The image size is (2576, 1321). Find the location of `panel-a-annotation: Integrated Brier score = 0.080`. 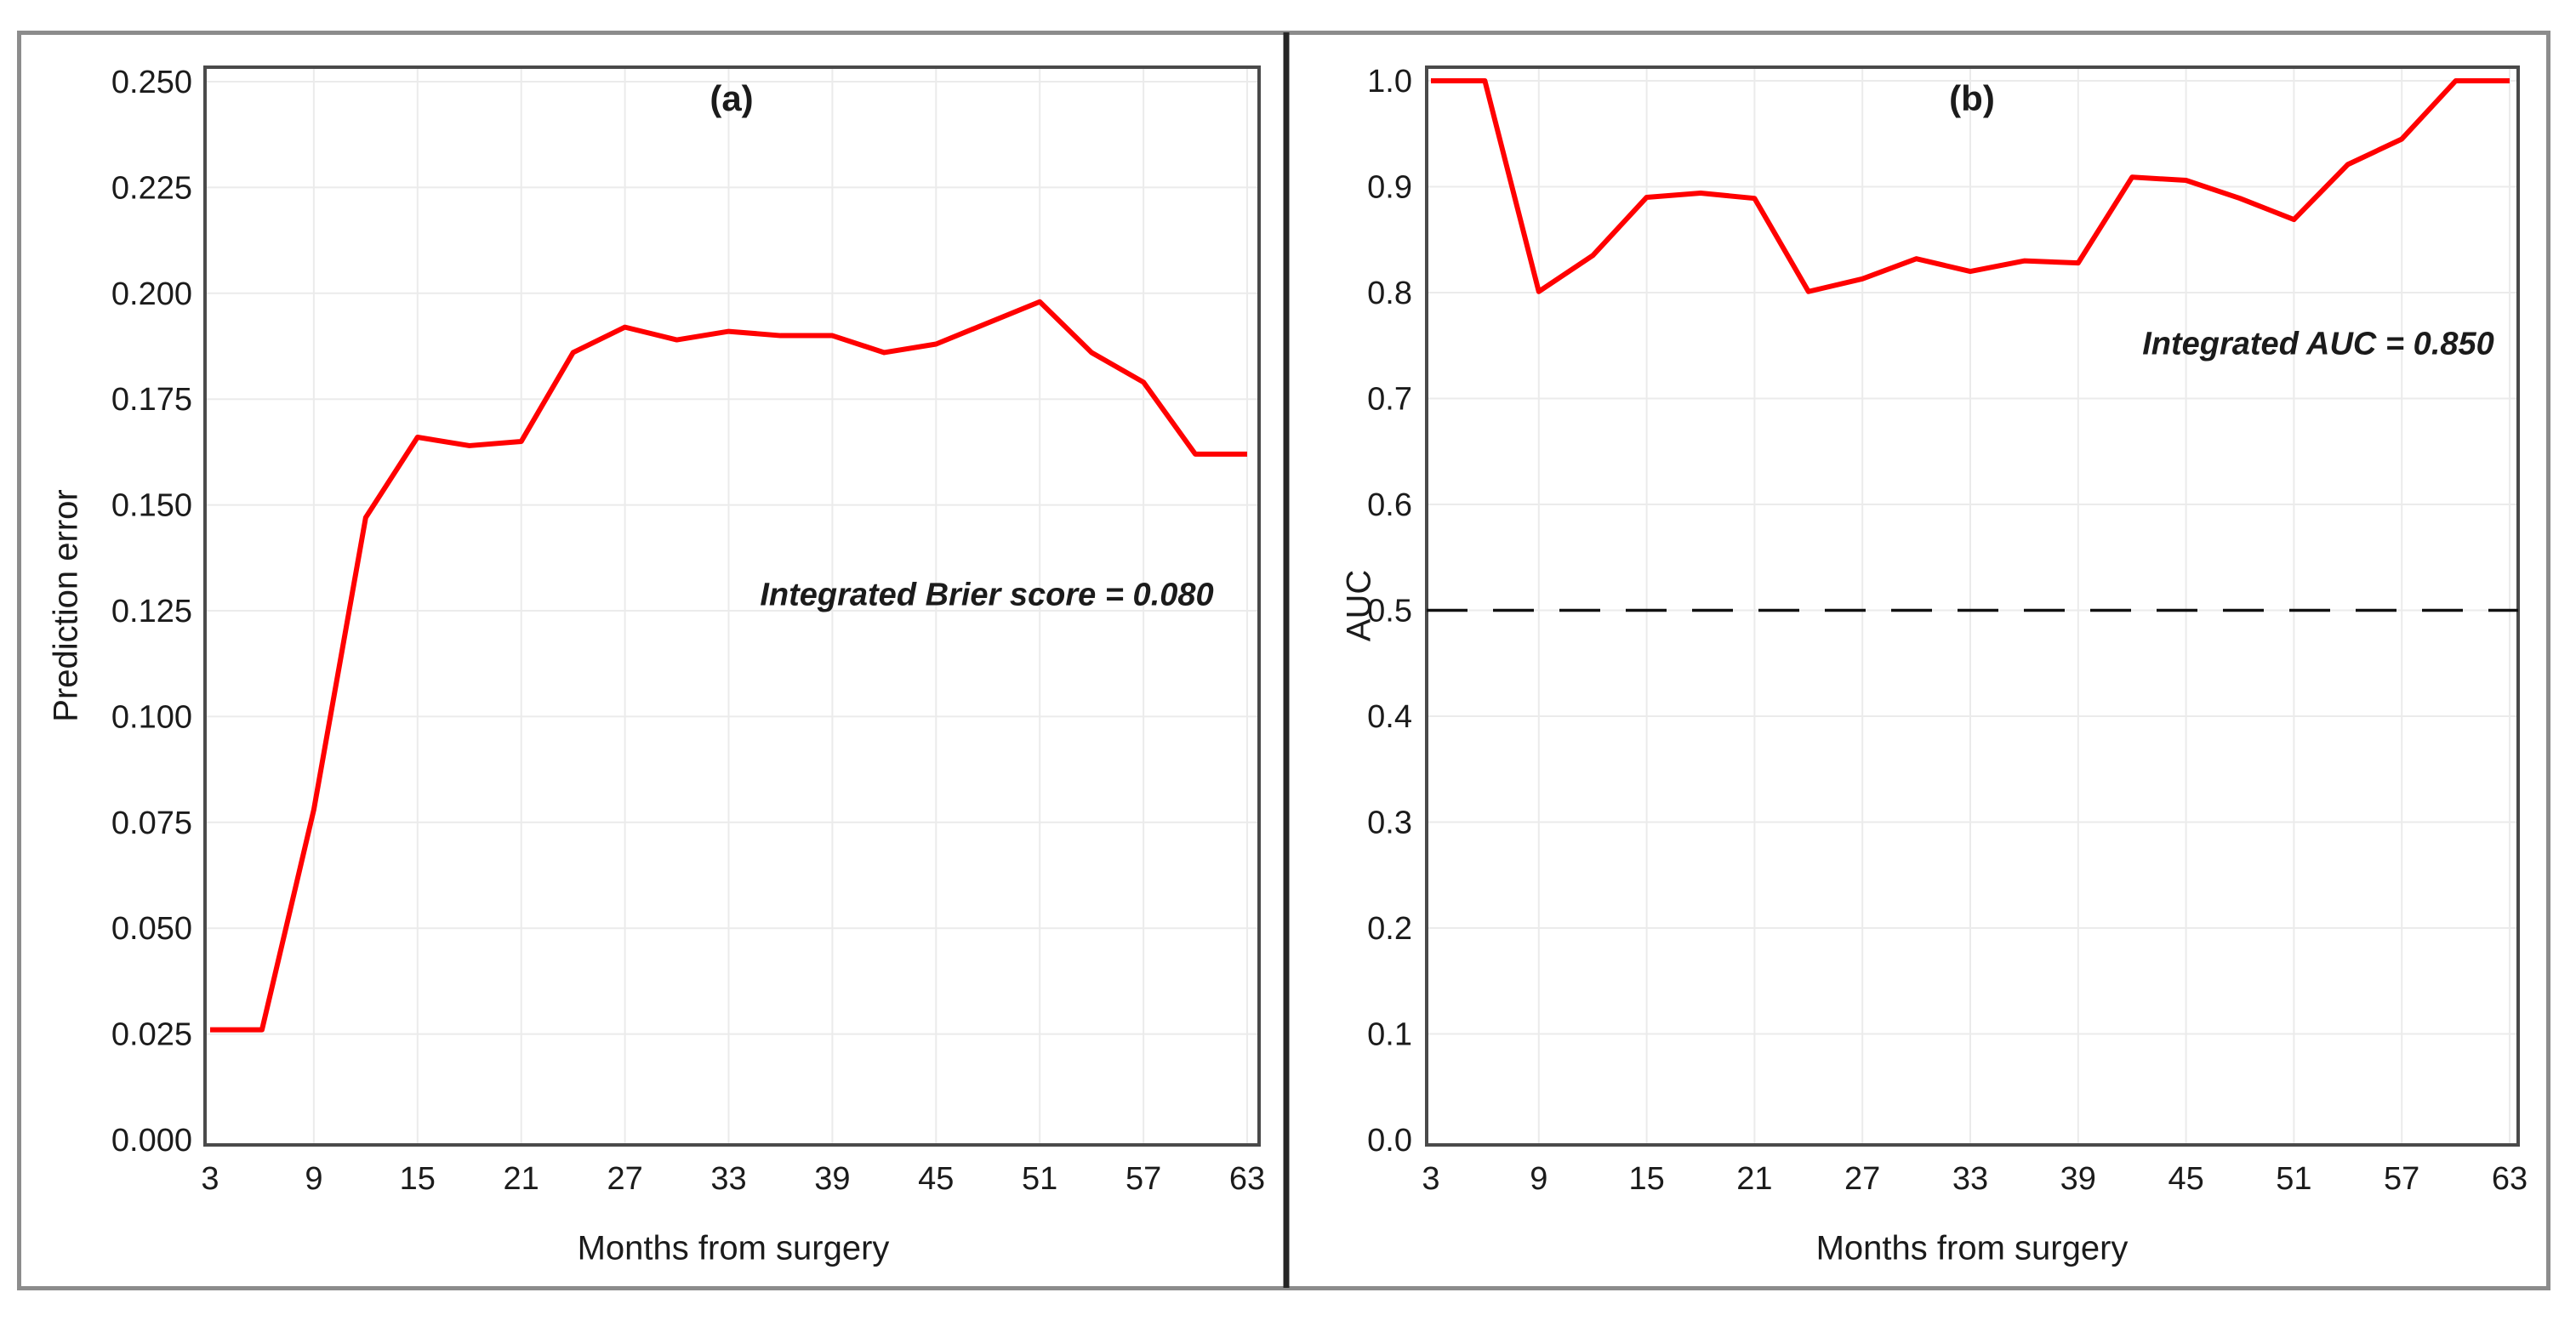

panel-a-annotation: Integrated Brier score = 0.080 is located at coordinates (987, 595).